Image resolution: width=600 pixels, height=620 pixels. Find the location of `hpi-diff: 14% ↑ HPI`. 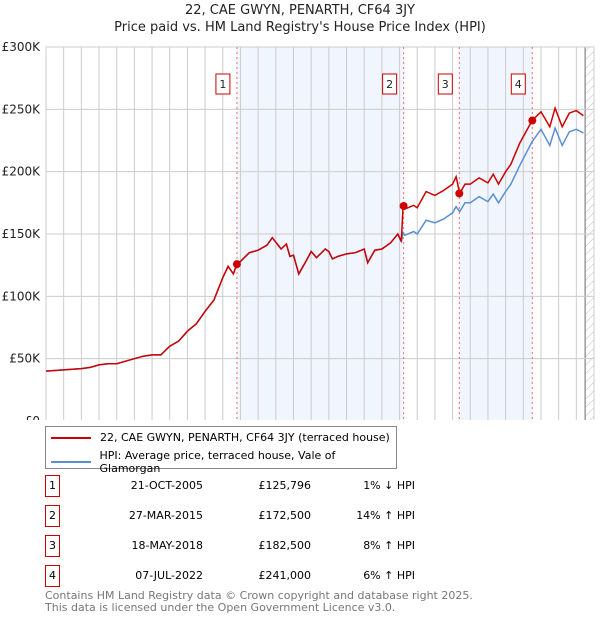

hpi-diff: 14% ↑ HPI is located at coordinates (385, 515).